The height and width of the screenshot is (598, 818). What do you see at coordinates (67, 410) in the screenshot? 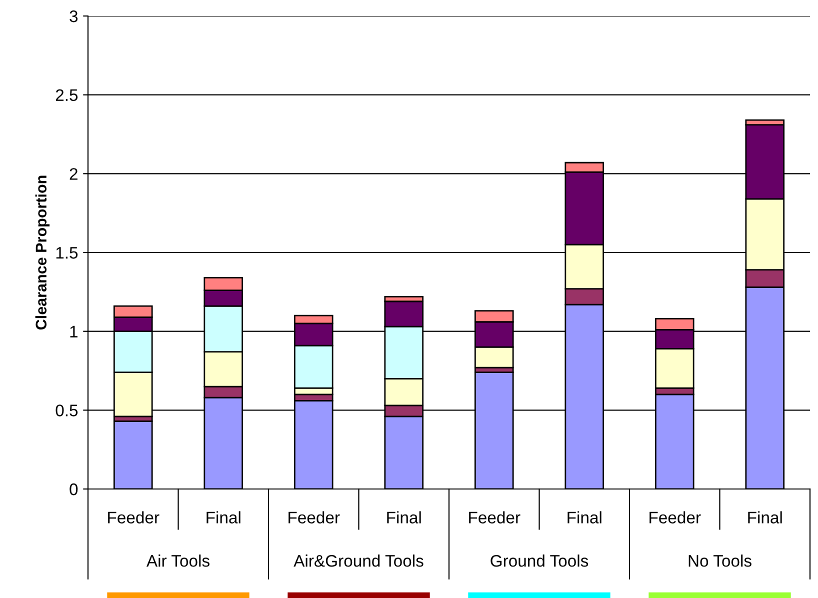
I see `y-tick-label: 0.5` at bounding box center [67, 410].